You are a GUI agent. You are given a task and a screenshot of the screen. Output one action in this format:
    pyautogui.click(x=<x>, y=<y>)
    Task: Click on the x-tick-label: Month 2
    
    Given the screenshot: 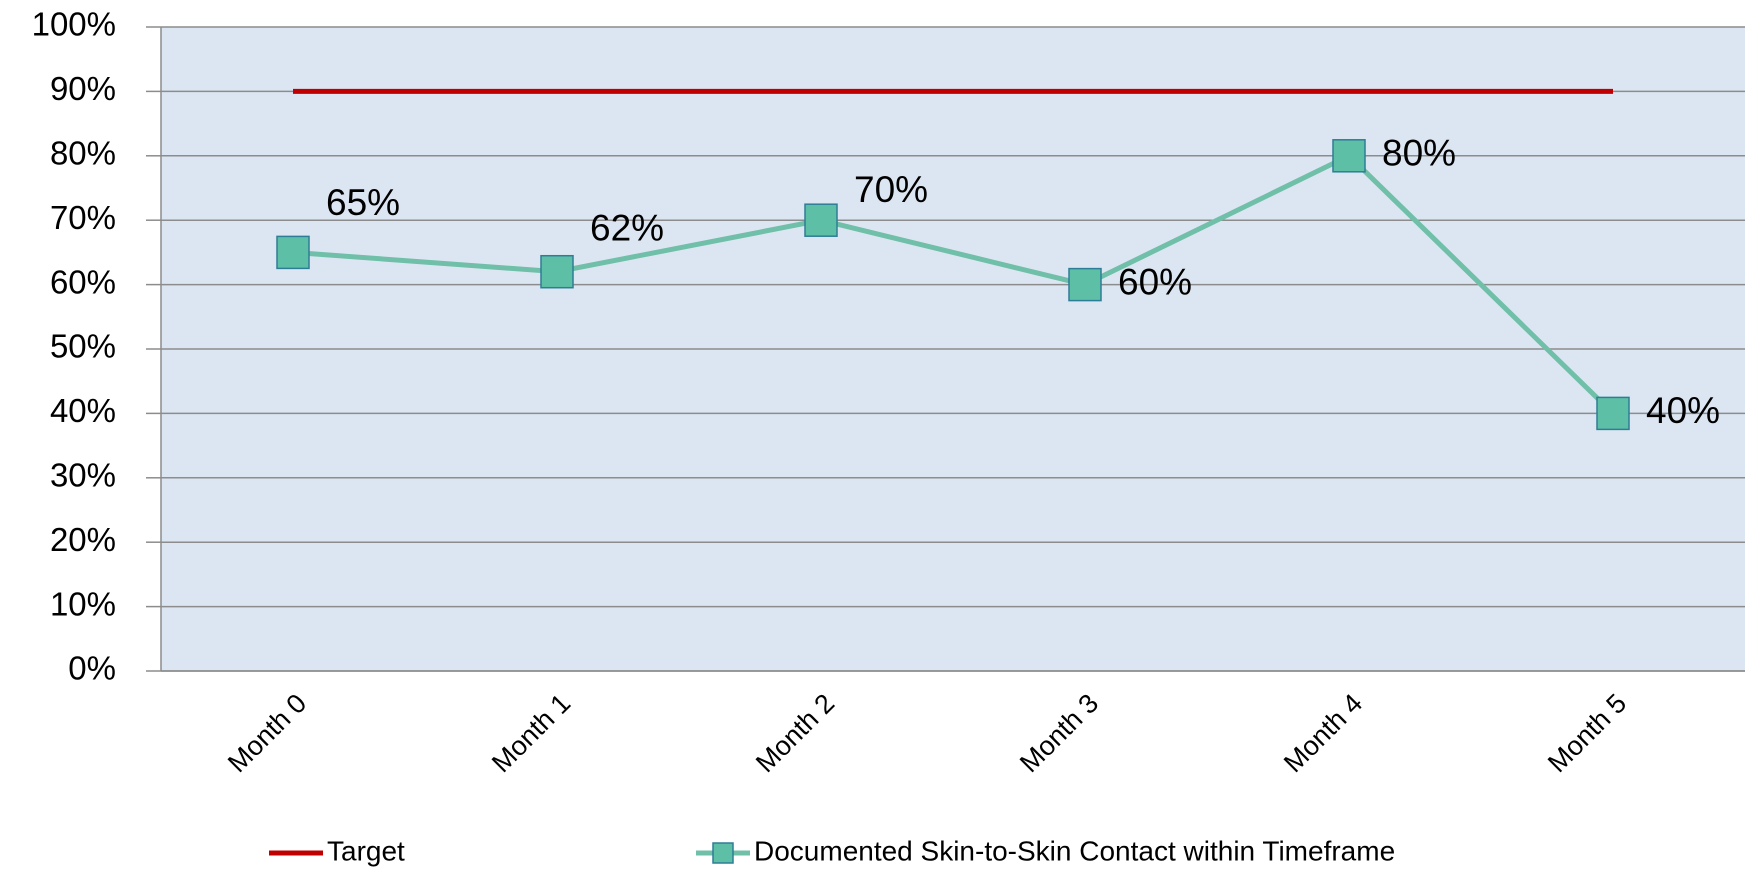 What is the action you would take?
    pyautogui.click(x=795, y=733)
    